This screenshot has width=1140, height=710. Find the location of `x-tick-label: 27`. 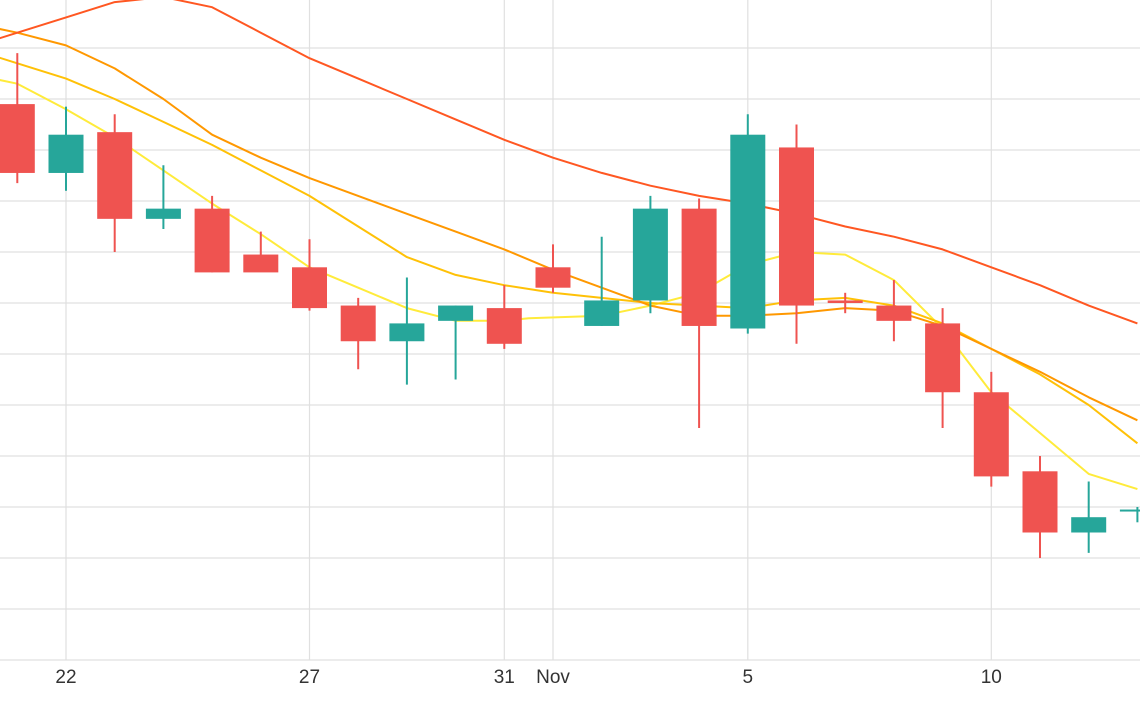

x-tick-label: 27 is located at coordinates (309, 677).